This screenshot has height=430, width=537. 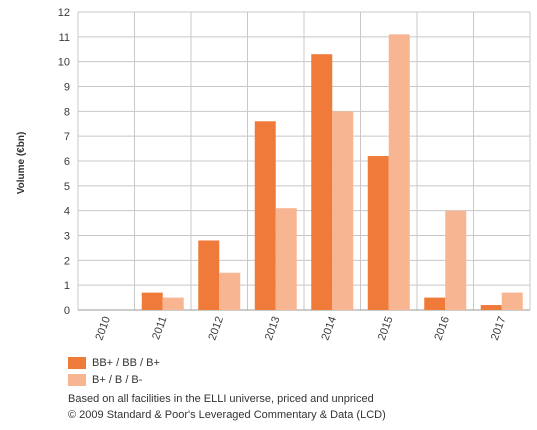 What do you see at coordinates (512, 301) in the screenshot?
I see `bar-series-2-2017` at bounding box center [512, 301].